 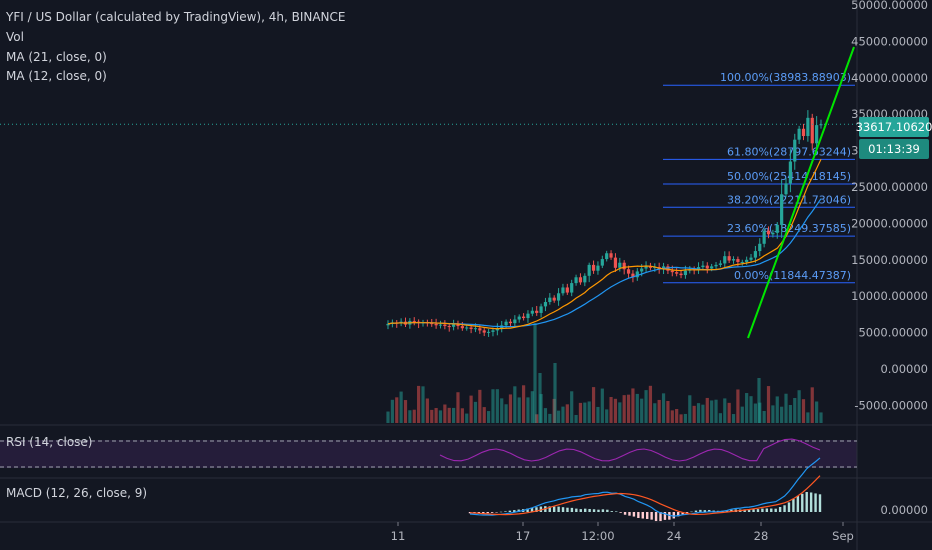 What do you see at coordinates (622, 532) in the screenshot?
I see `time-axis: 11 17 12:00 24 28 Sep` at bounding box center [622, 532].